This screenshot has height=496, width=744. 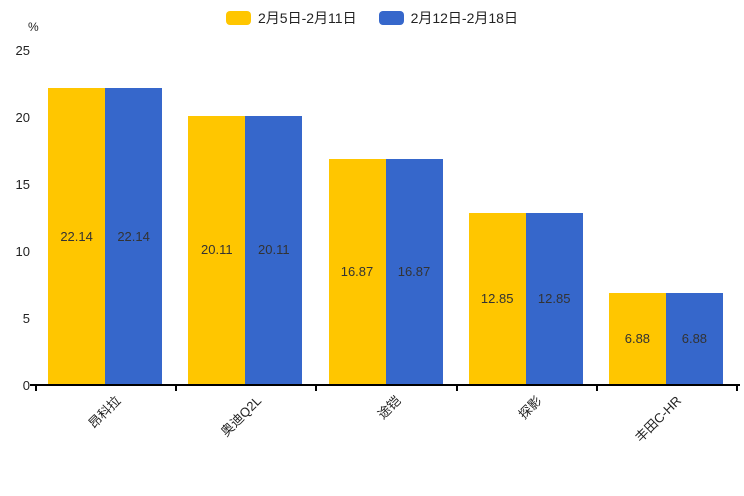 What do you see at coordinates (22, 251) in the screenshot?
I see `y-tick-label: 10` at bounding box center [22, 251].